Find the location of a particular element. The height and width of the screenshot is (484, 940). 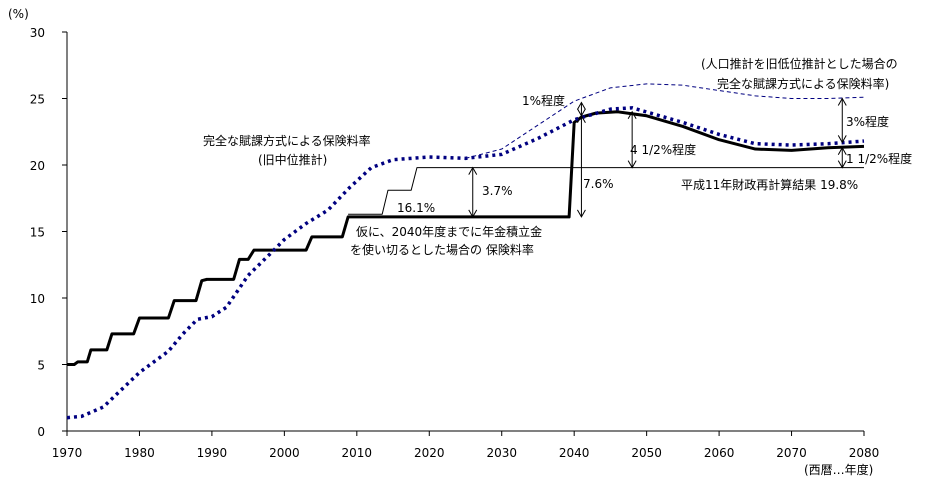

annotation-3-7: 3.7% is located at coordinates (497, 191).